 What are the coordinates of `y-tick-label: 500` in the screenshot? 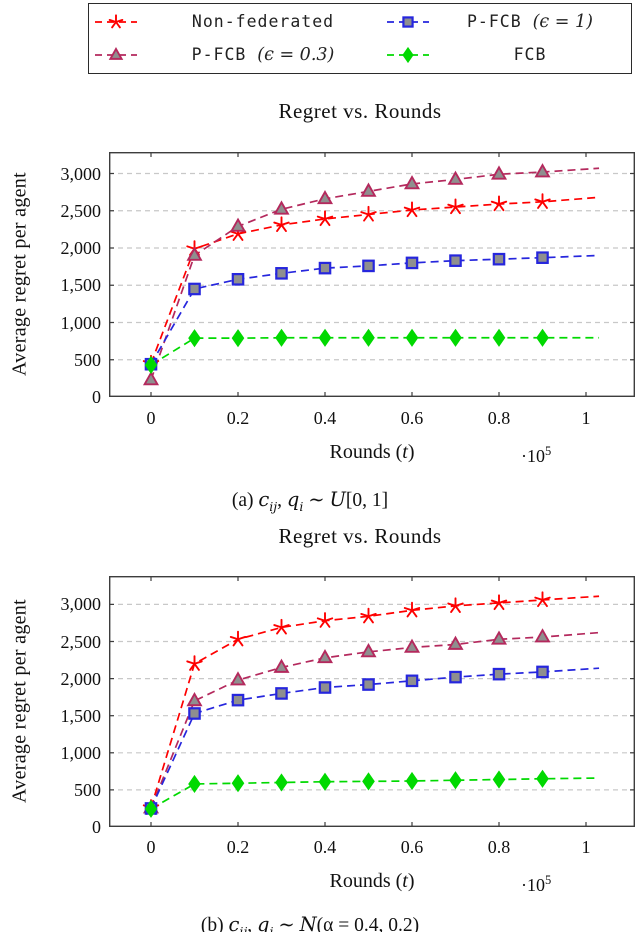 It's located at (87, 359).